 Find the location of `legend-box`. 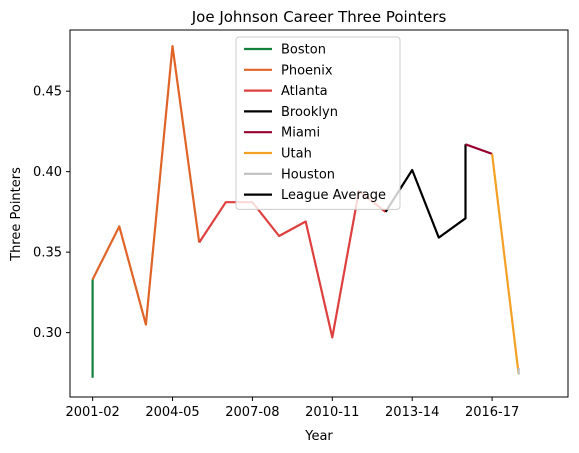

legend-box is located at coordinates (318, 123).